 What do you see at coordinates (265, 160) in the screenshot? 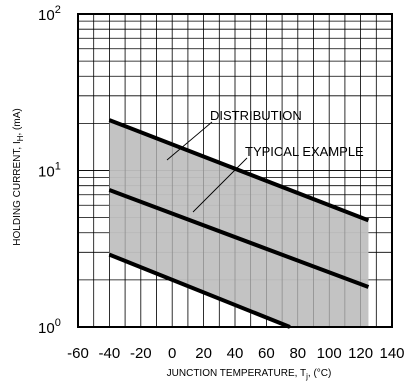
I see `annotations: DISTRIBUTION TYPICAL EXAMPLE` at bounding box center [265, 160].